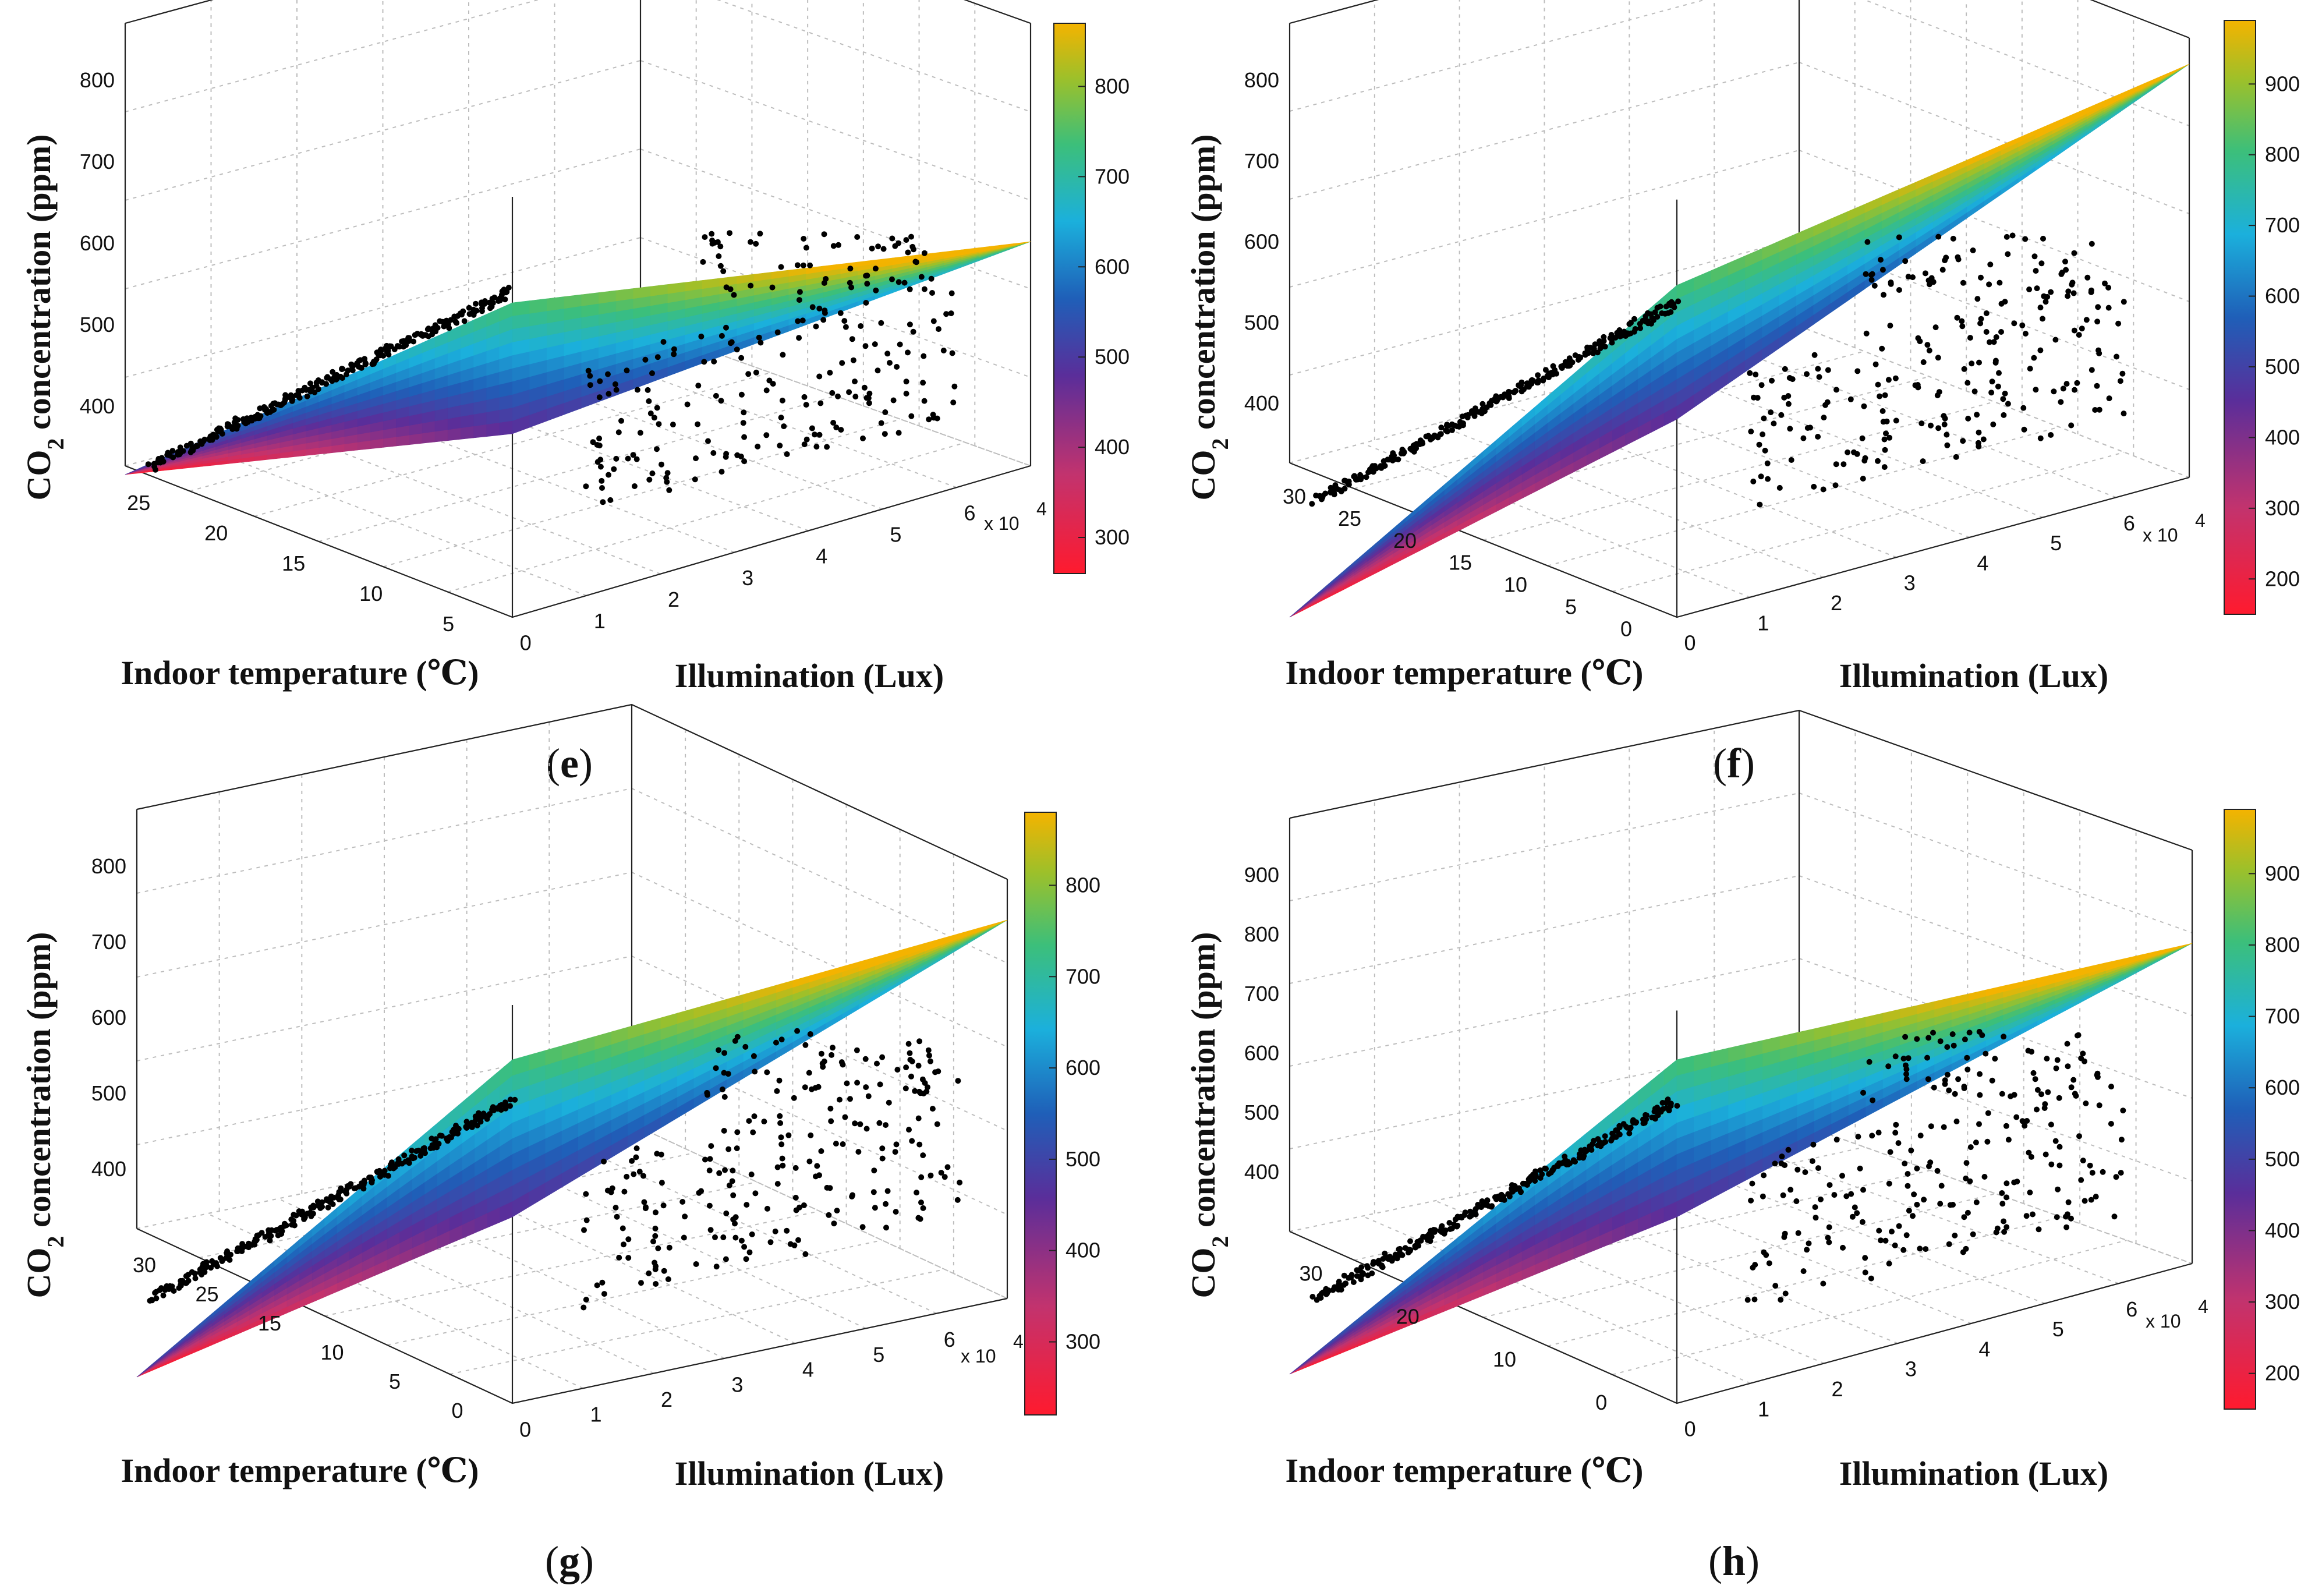 The height and width of the screenshot is (1596, 2315). I want to click on x-tick-label: 25, so click(138, 503).